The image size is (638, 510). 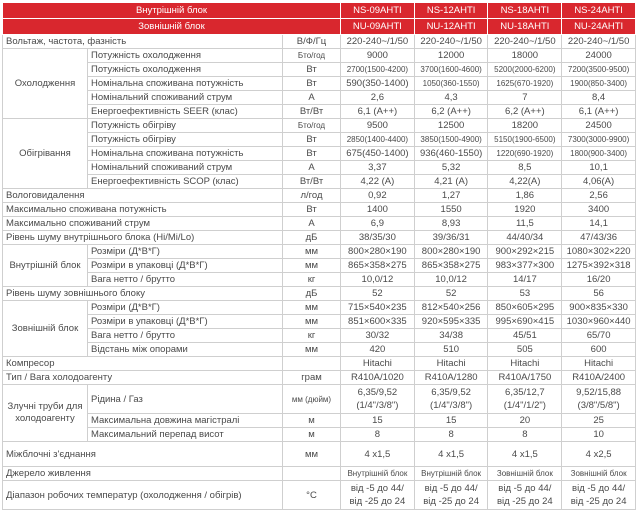 I want to click on unit-cell: А, so click(x=311, y=97).